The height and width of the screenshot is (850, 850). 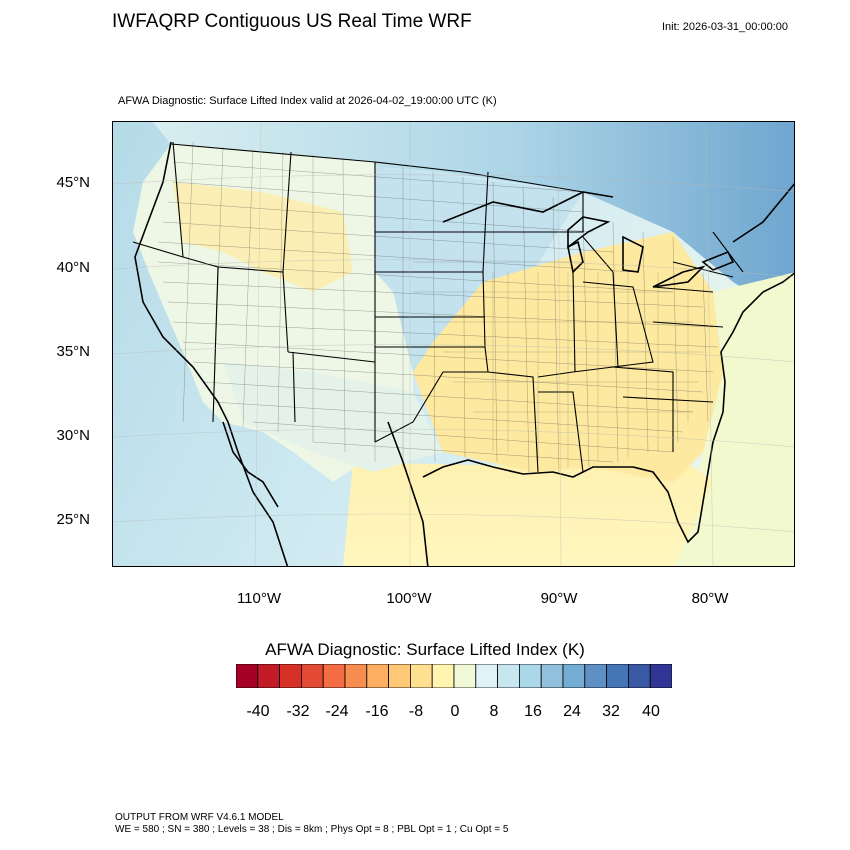 What do you see at coordinates (559, 598) in the screenshot?
I see `lon-label-90w: 90°W` at bounding box center [559, 598].